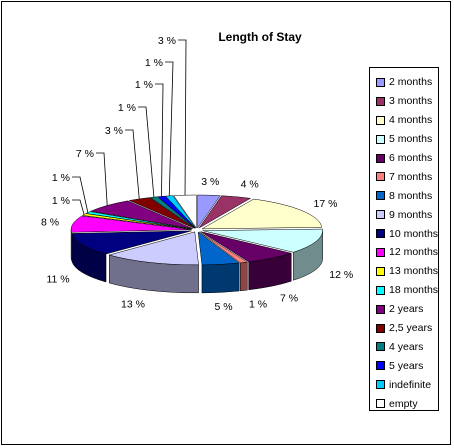 This screenshot has width=454, height=448. I want to click on legend-item-6-months: 6 months, so click(404, 158).